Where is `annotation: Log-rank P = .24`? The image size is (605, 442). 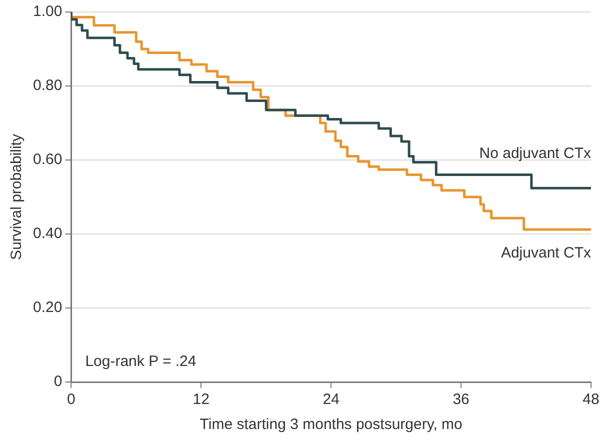 annotation: Log-rank P = .24 is located at coordinates (140, 361).